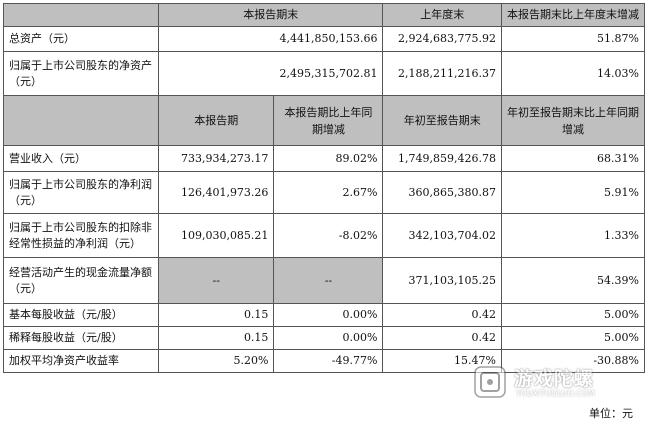 The image size is (645, 424). I want to click on header-ytd-change: 年初至报告期末比上年同期增减, so click(572, 120).